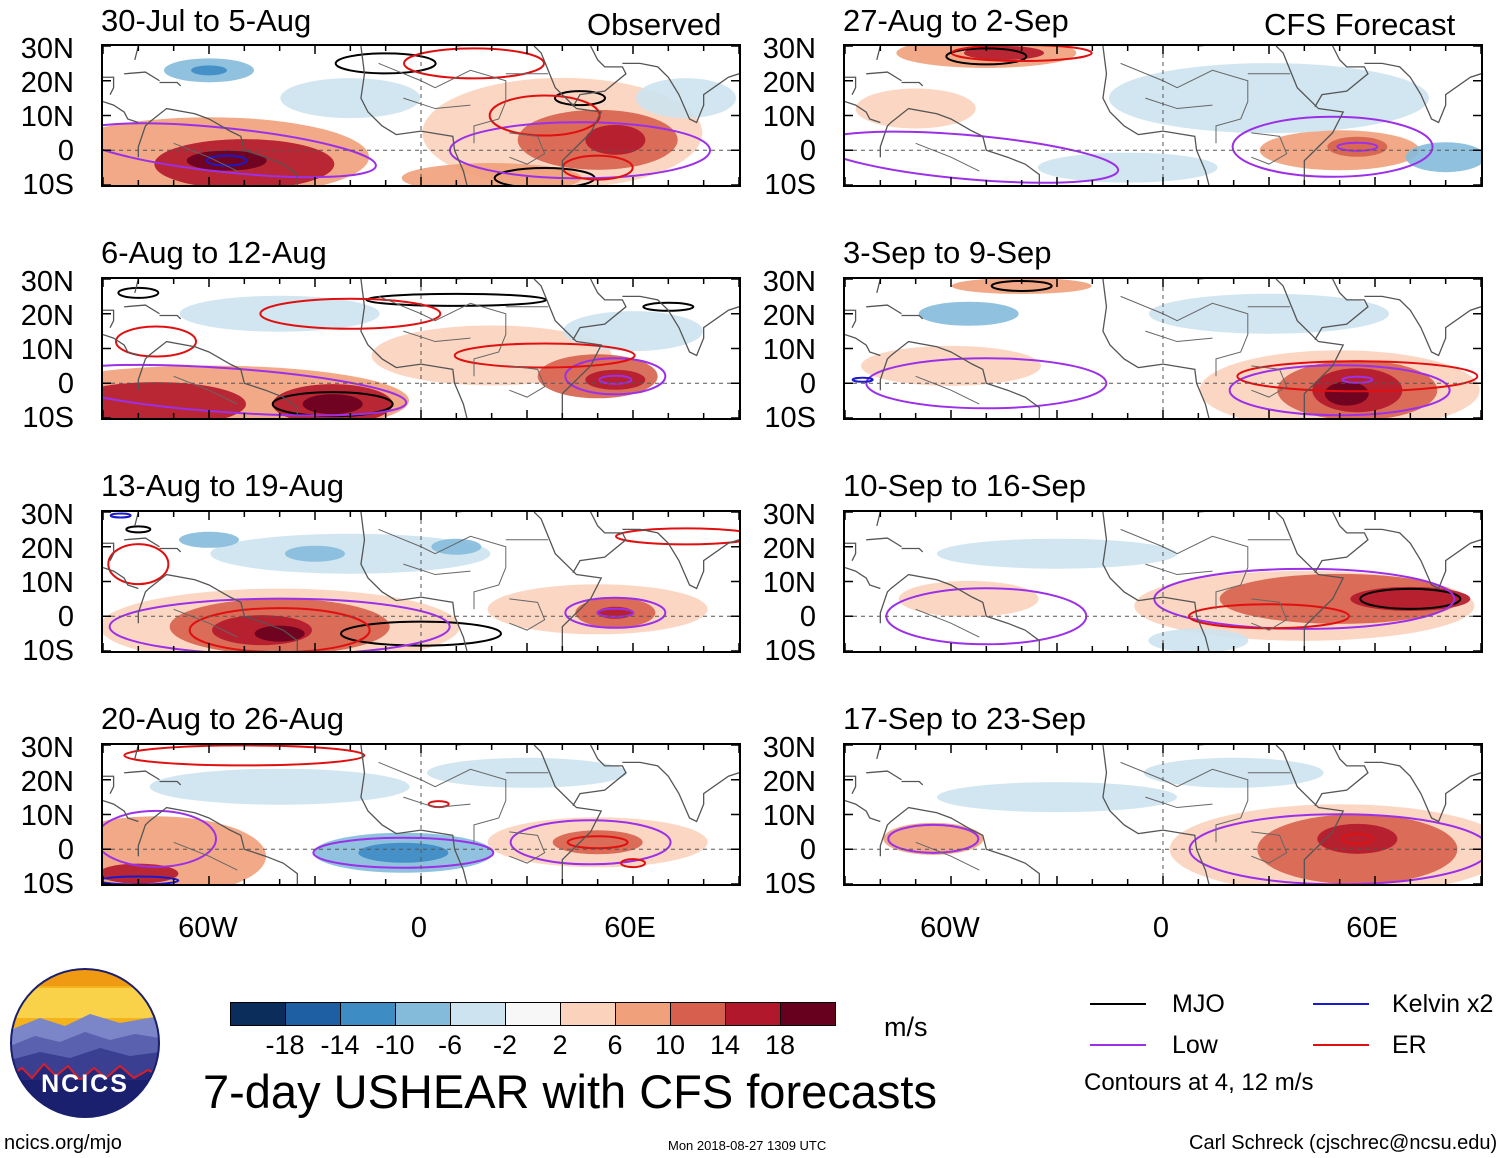 This screenshot has height=1158, width=1510. What do you see at coordinates (223, 718) in the screenshot?
I see `panel-title-obs-4: 20-Aug to 26-Aug` at bounding box center [223, 718].